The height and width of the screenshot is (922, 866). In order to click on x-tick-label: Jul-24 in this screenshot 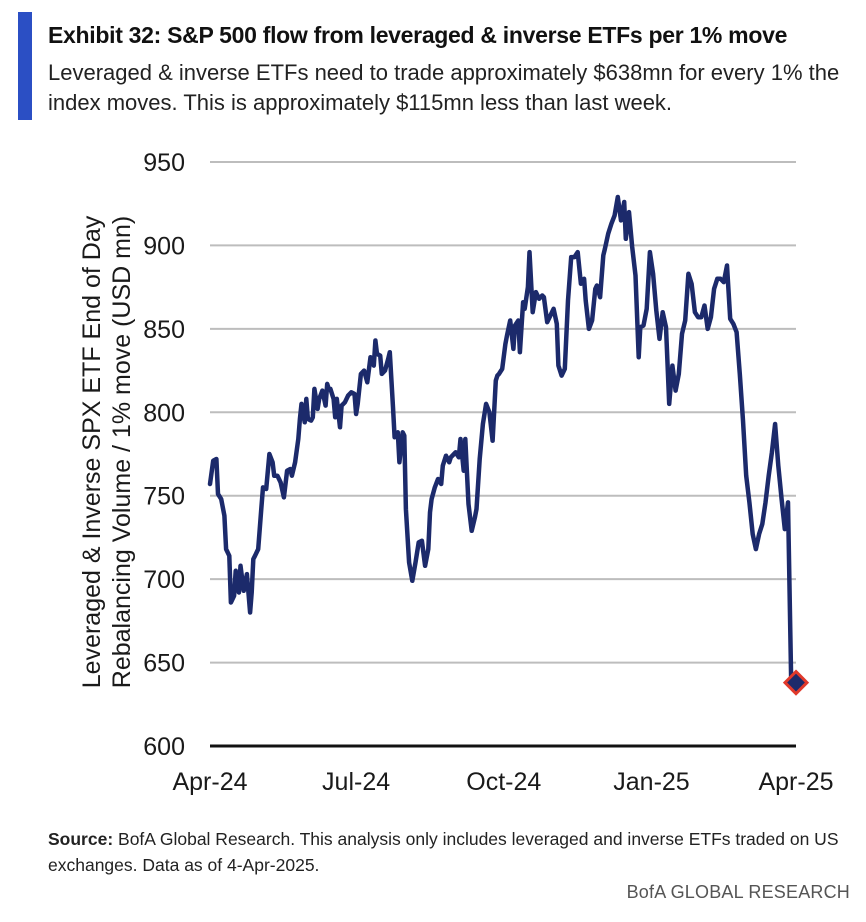, I will do `click(356, 782)`.